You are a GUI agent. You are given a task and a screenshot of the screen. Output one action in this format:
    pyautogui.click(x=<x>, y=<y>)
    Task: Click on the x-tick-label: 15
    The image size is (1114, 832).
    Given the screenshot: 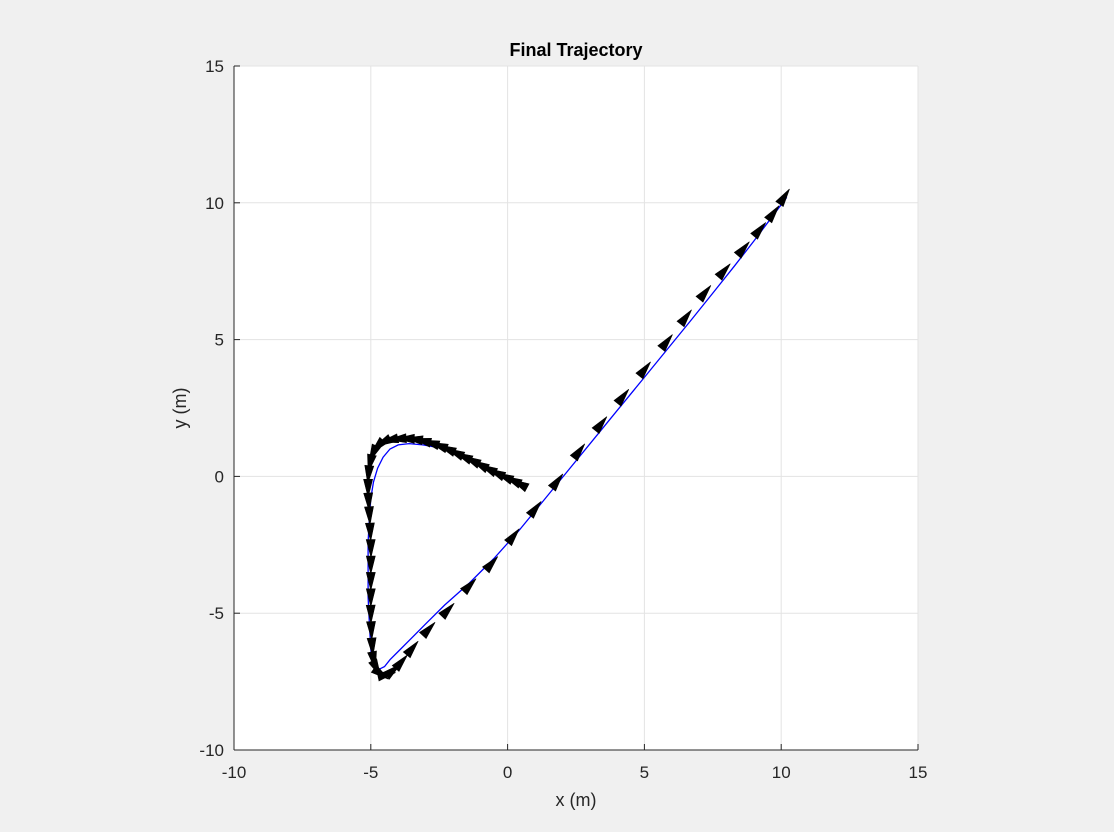 What is the action you would take?
    pyautogui.click(x=918, y=772)
    